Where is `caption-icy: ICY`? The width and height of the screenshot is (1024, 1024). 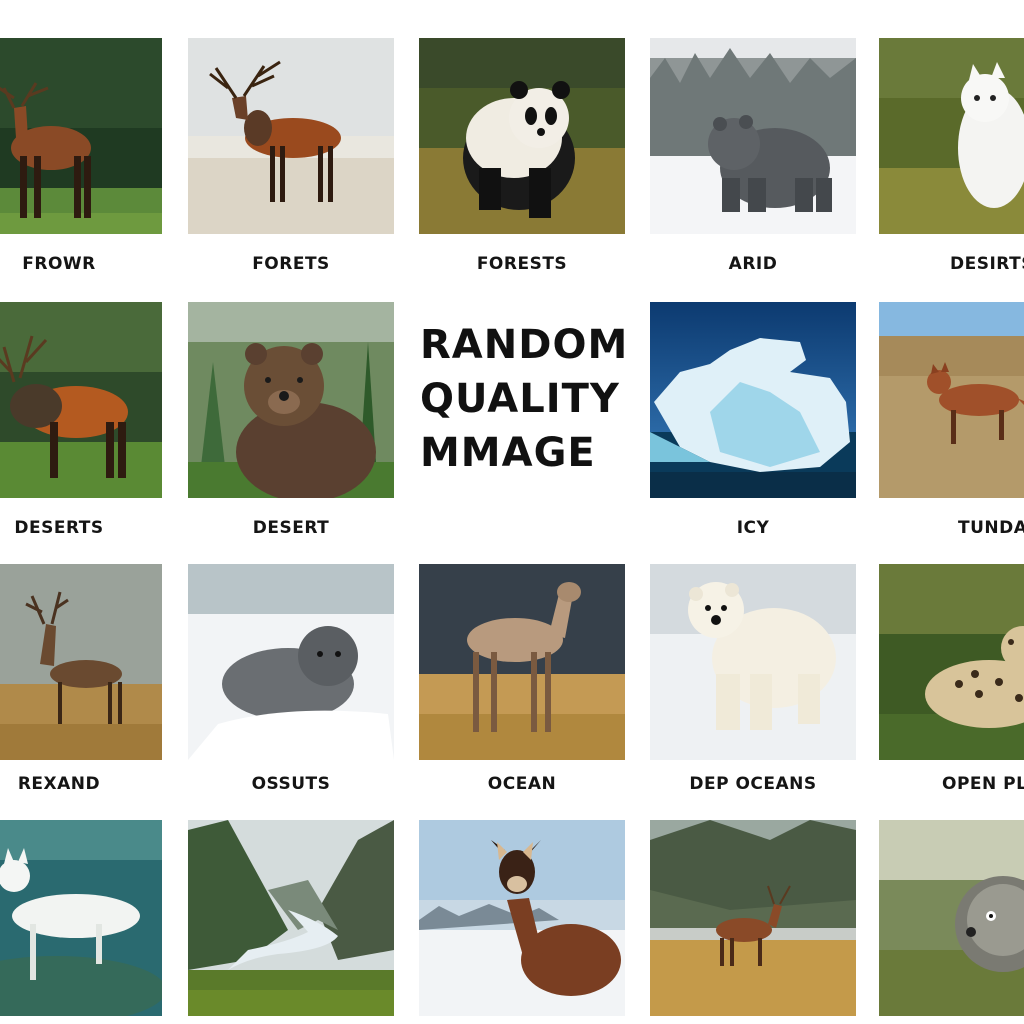 caption-icy: ICY is located at coordinates (753, 528).